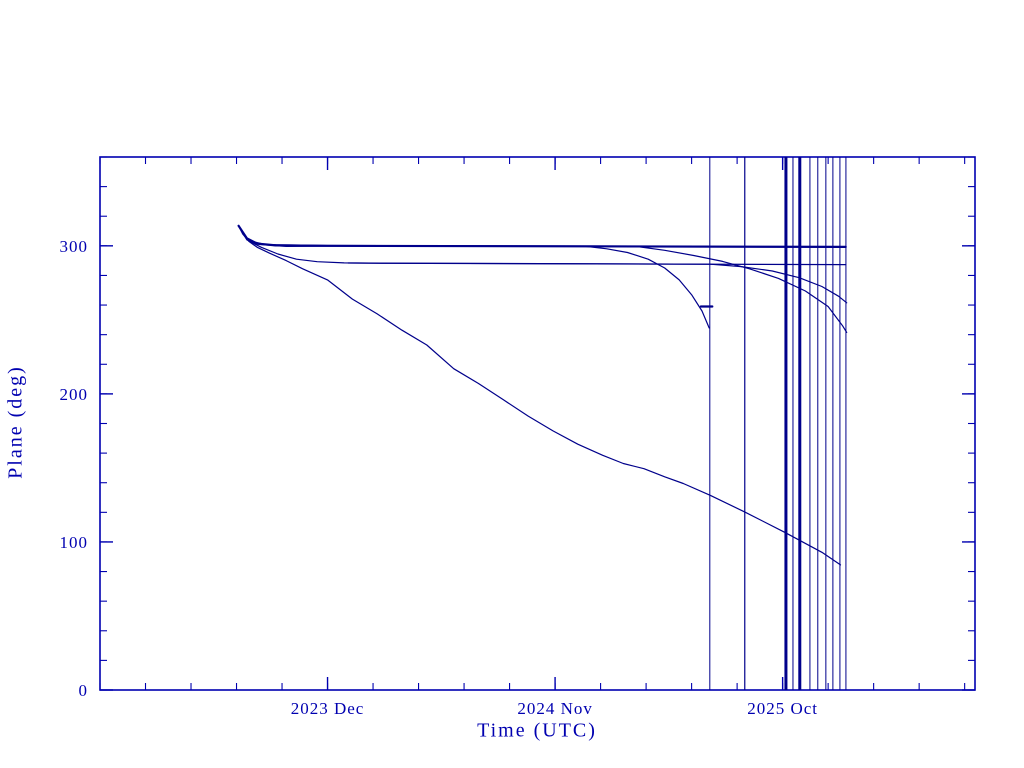  What do you see at coordinates (555, 708) in the screenshot?
I see `x-tick-label: 2024 Nov` at bounding box center [555, 708].